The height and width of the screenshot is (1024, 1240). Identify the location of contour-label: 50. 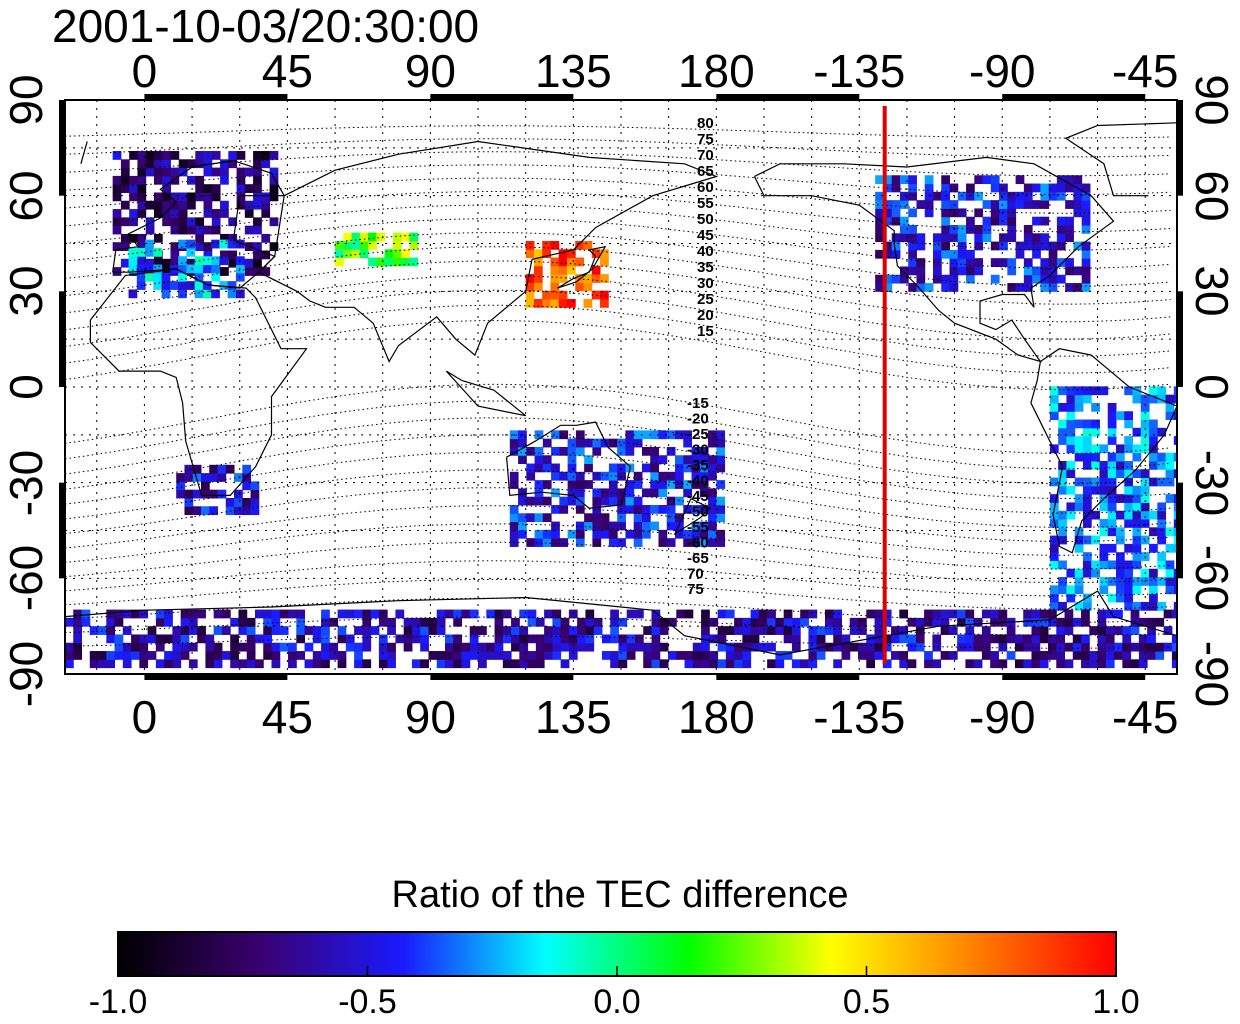
(705, 219).